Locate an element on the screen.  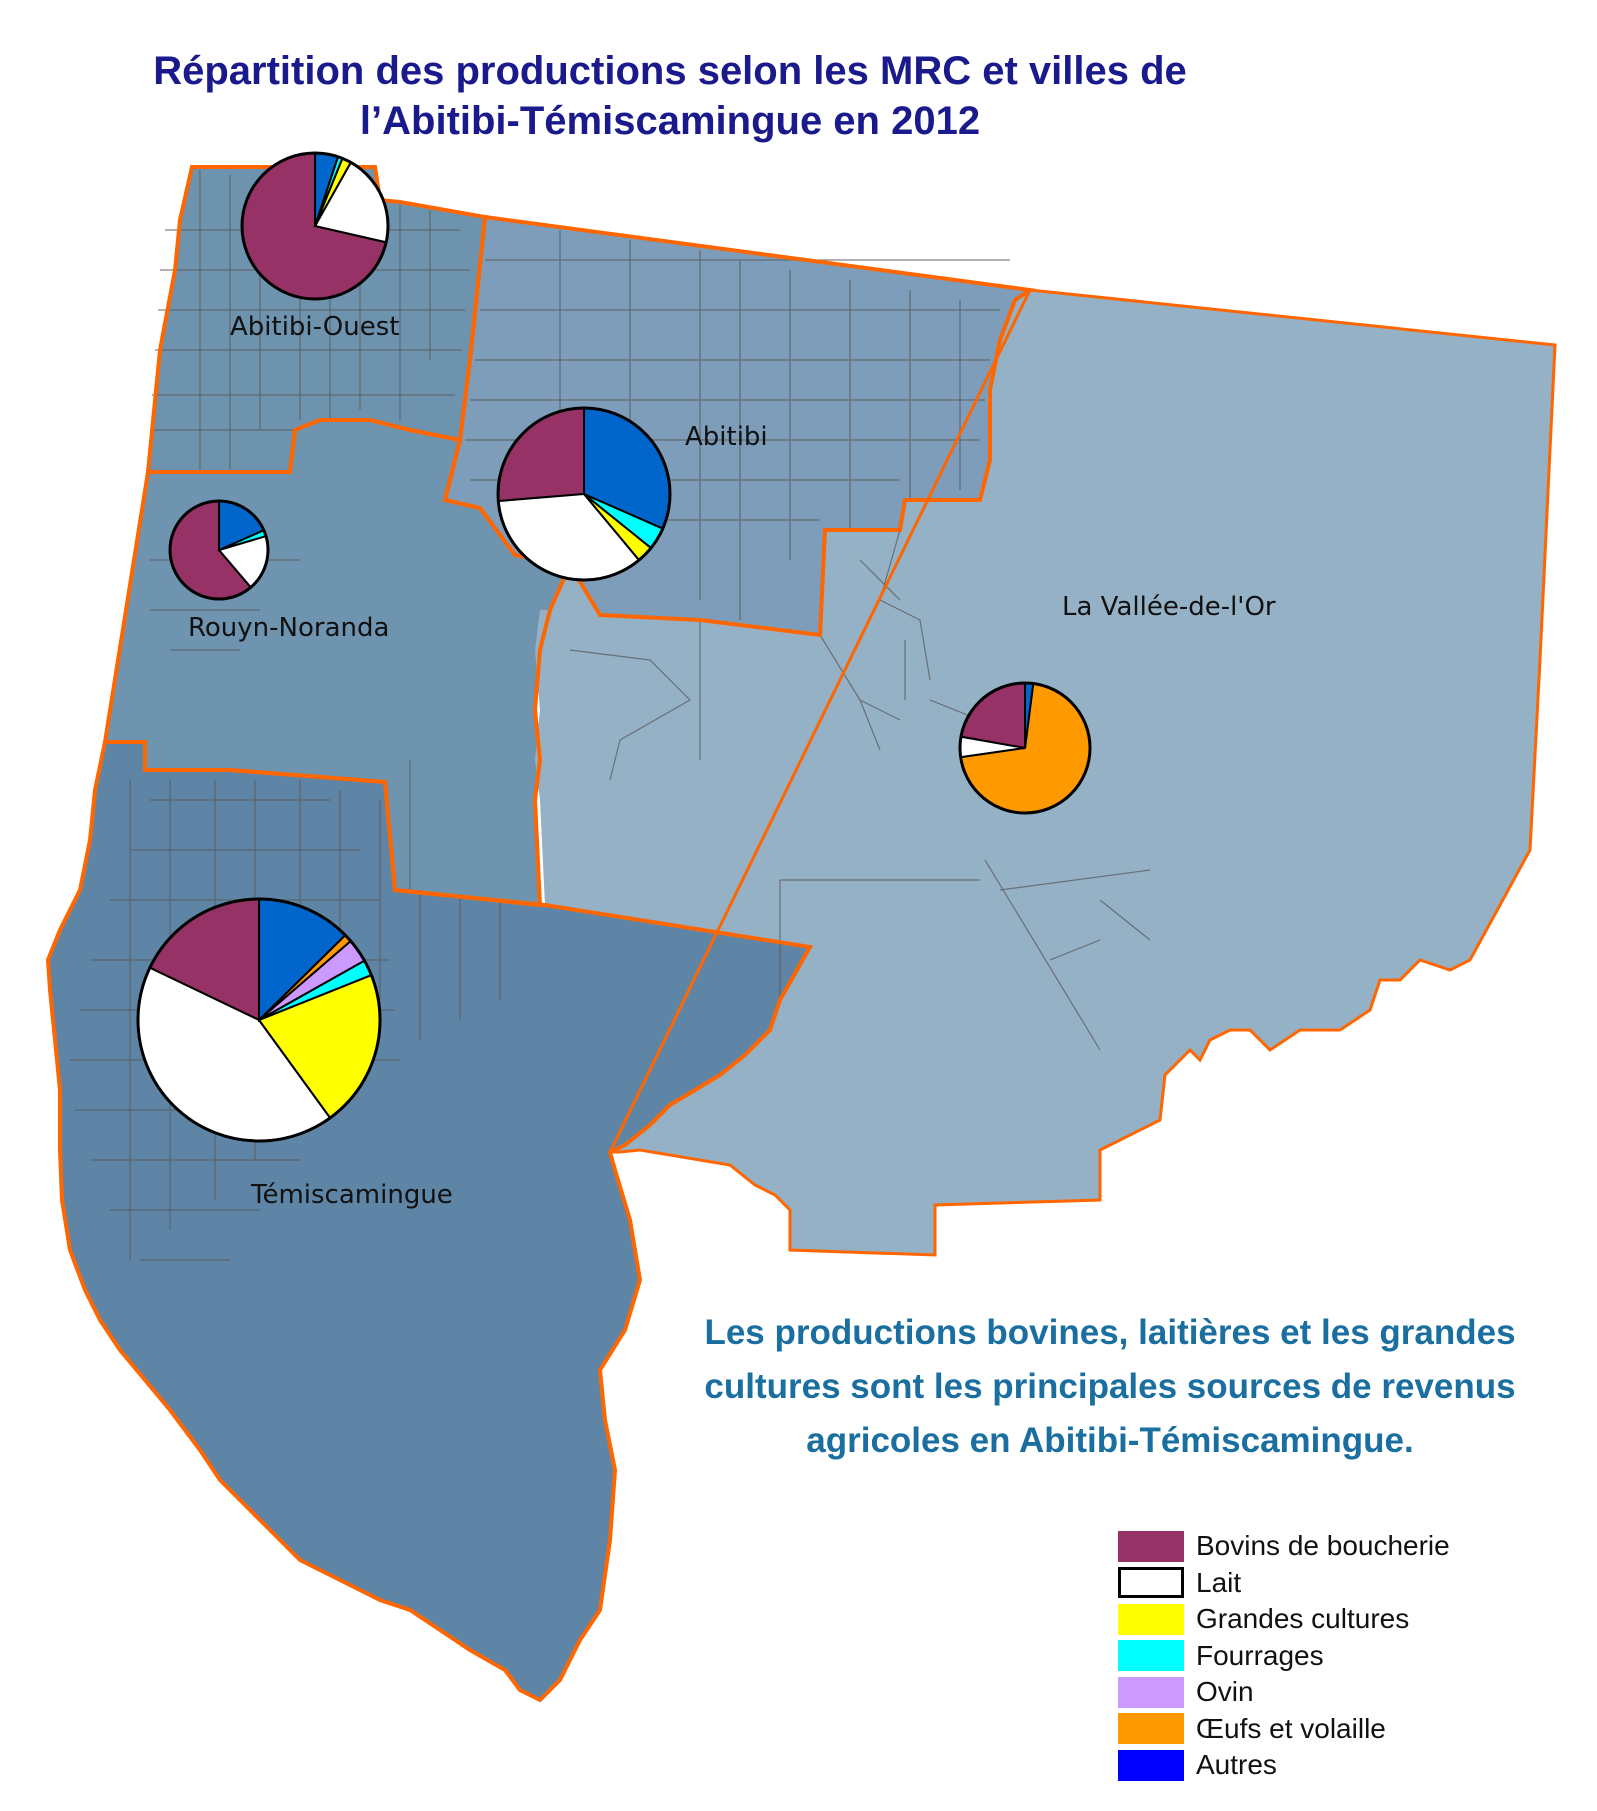
pie-la-vall-e-de-l-or is located at coordinates (1025, 748).